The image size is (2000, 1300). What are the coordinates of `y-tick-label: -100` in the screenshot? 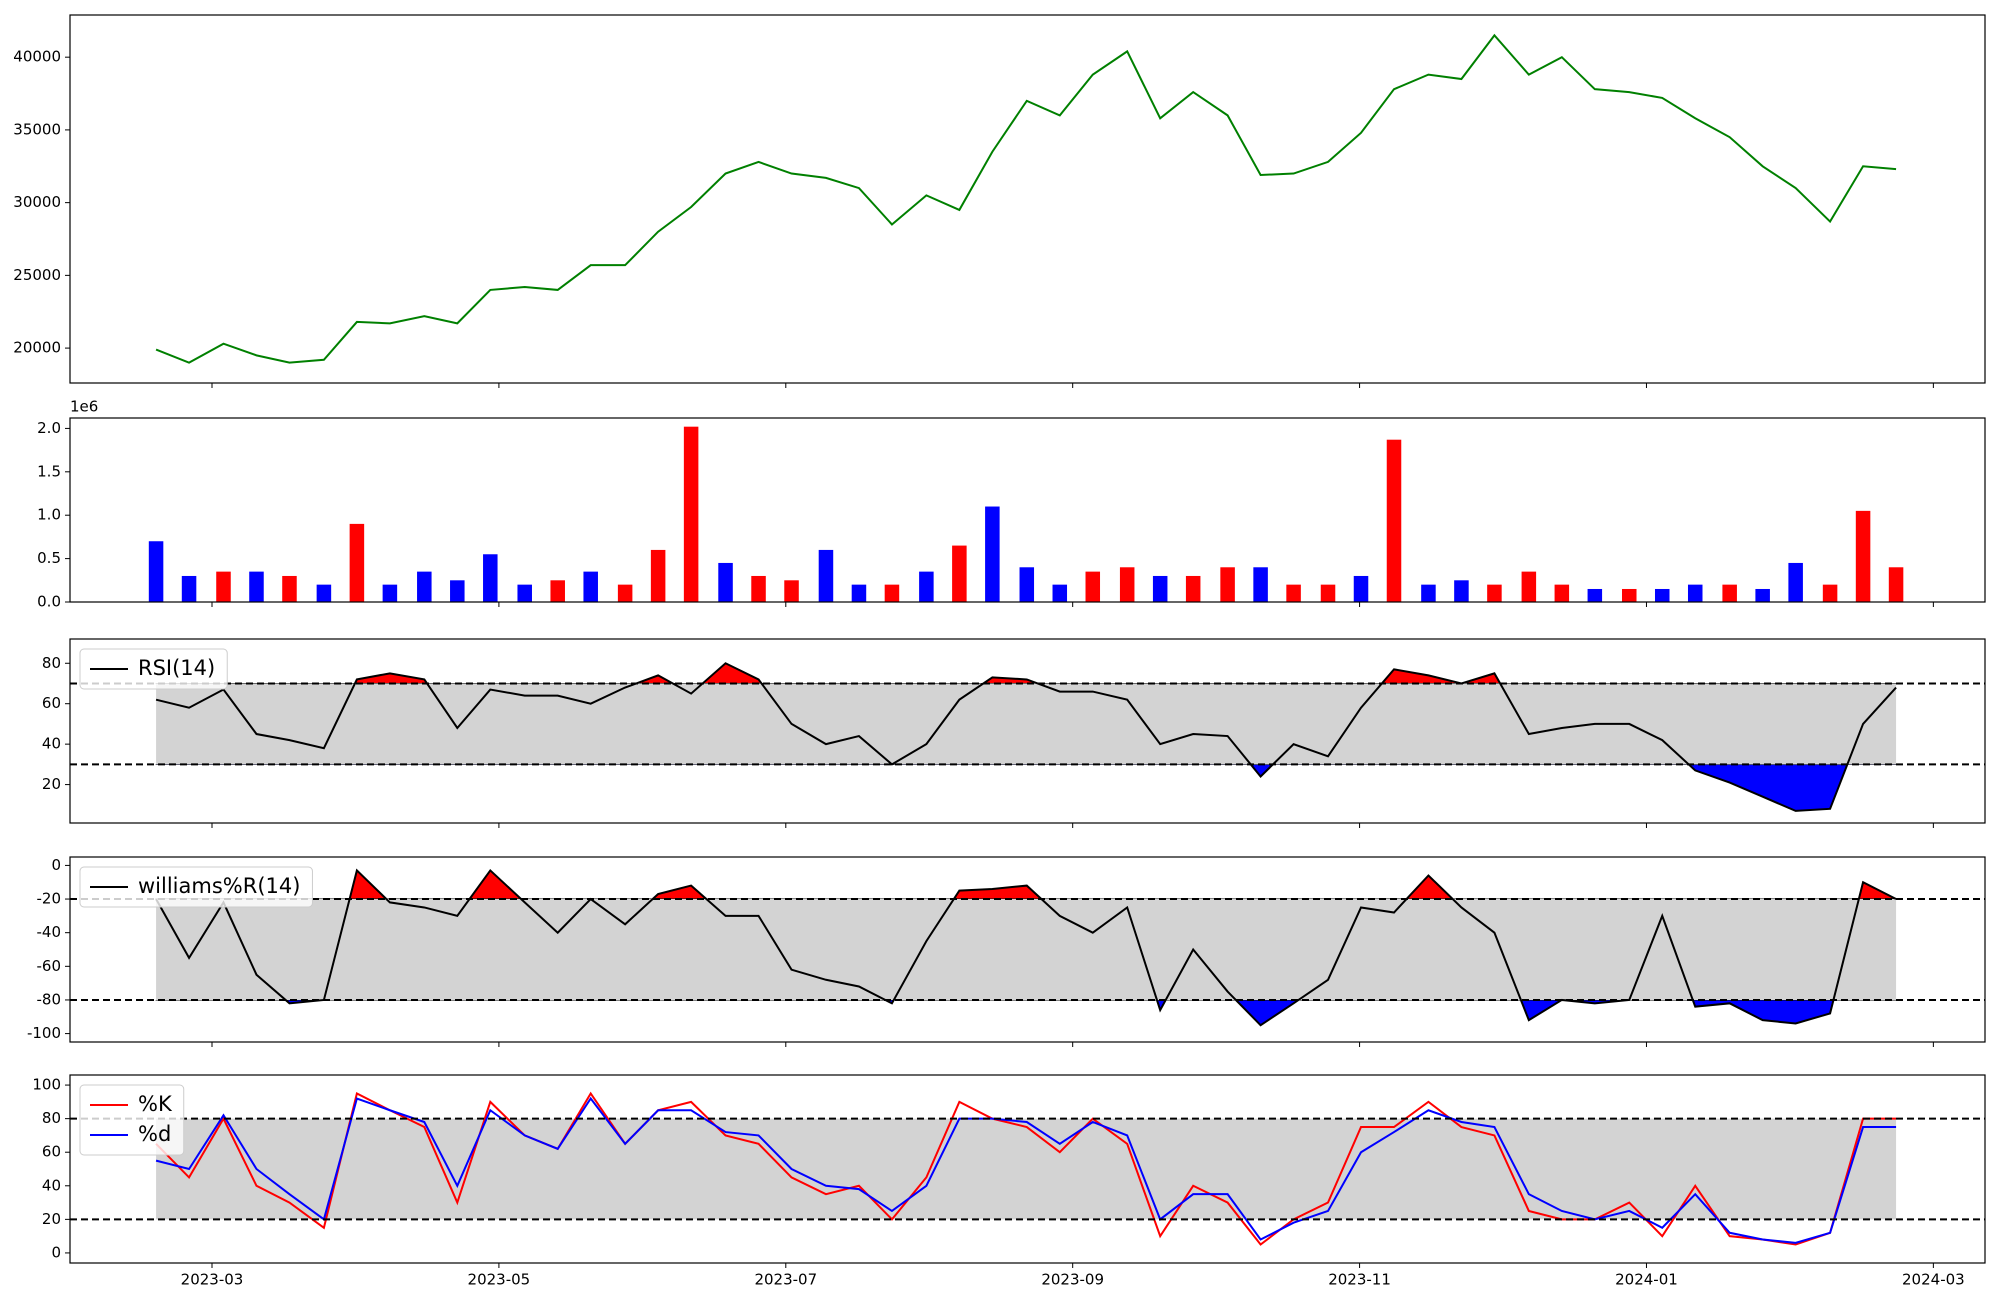 It's located at (44, 1033).